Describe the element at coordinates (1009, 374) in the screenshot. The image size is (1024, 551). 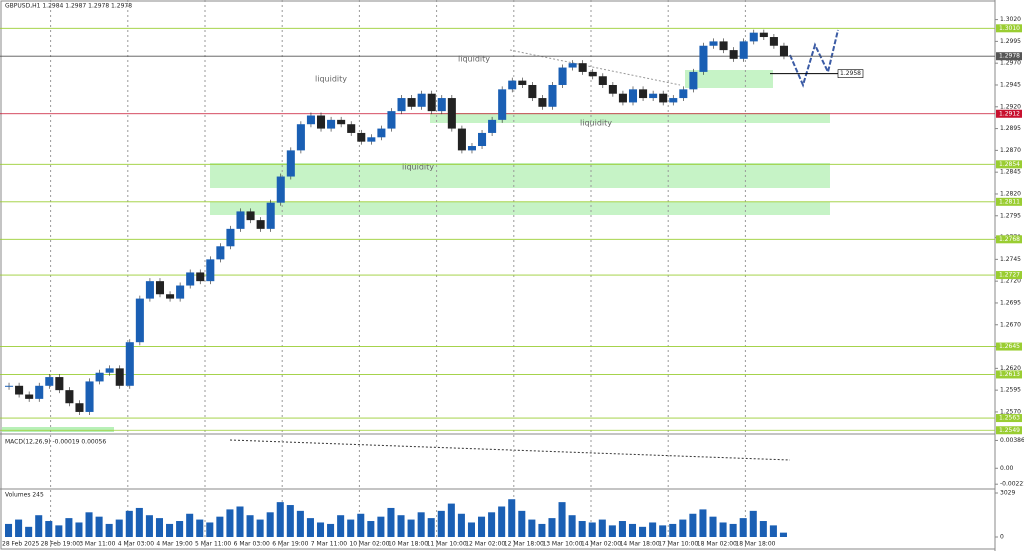
I see `level-label: 1.2613` at that location.